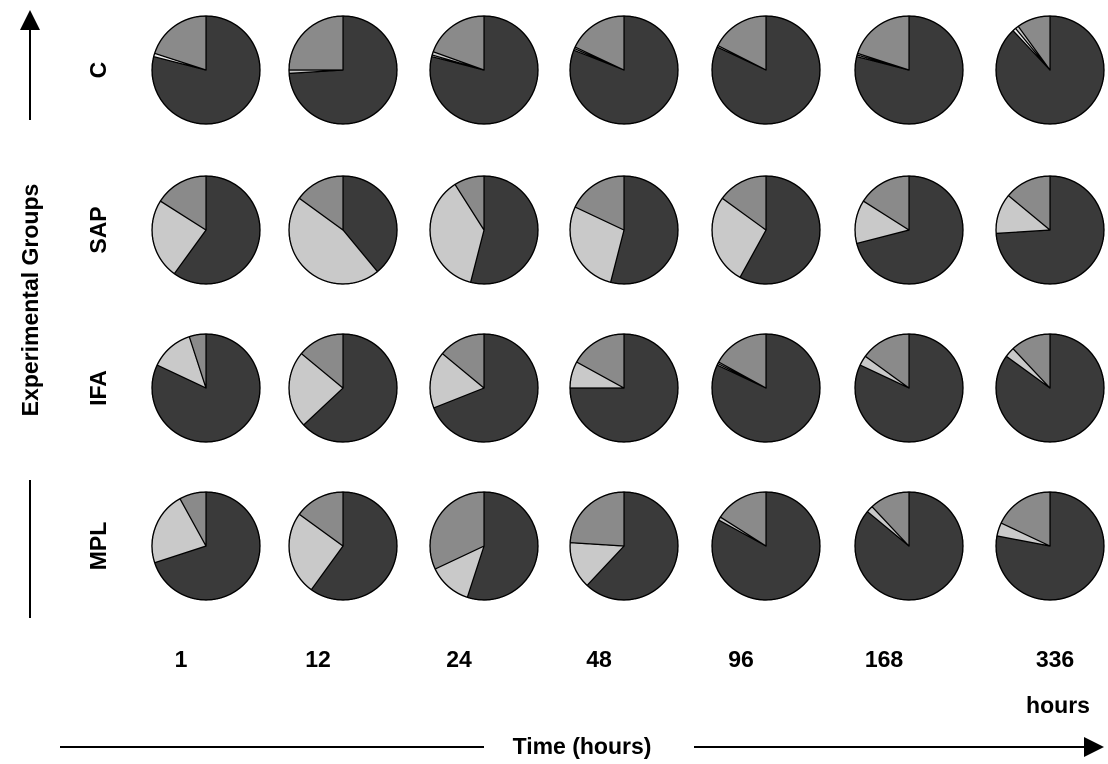 The height and width of the screenshot is (764, 1108). Describe the element at coordinates (98, 388) in the screenshot. I see `row-label: IFA` at that location.